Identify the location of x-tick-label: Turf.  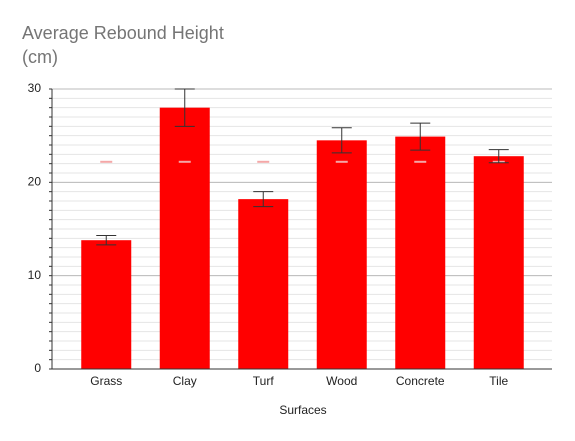
(264, 381).